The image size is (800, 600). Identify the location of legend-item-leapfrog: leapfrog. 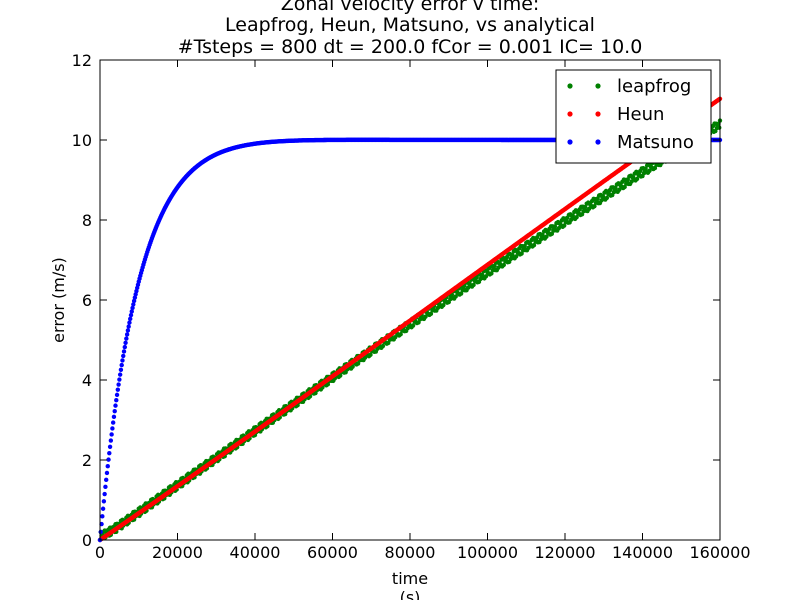
(629, 86).